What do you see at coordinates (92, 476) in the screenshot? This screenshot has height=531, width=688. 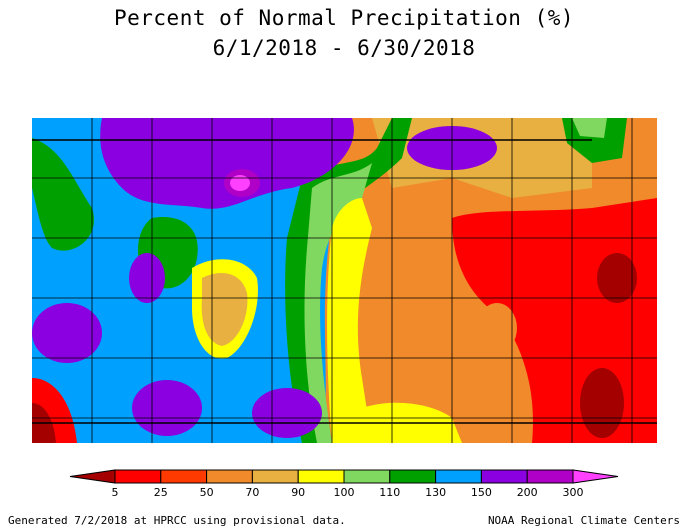 I see `legend-arrow-low` at bounding box center [92, 476].